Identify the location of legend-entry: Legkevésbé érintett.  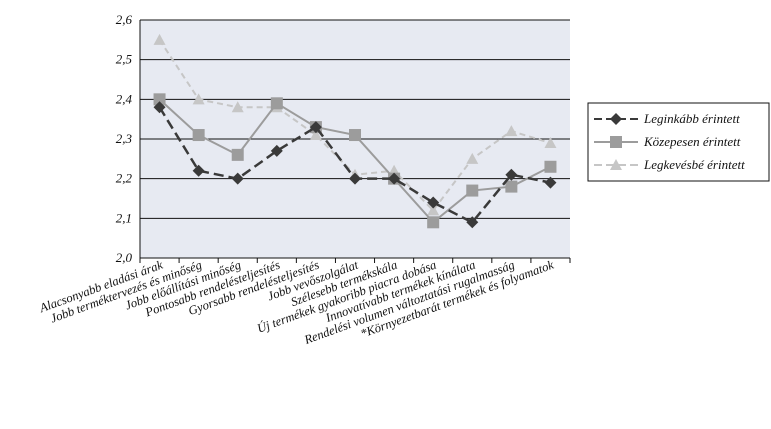
(669, 164).